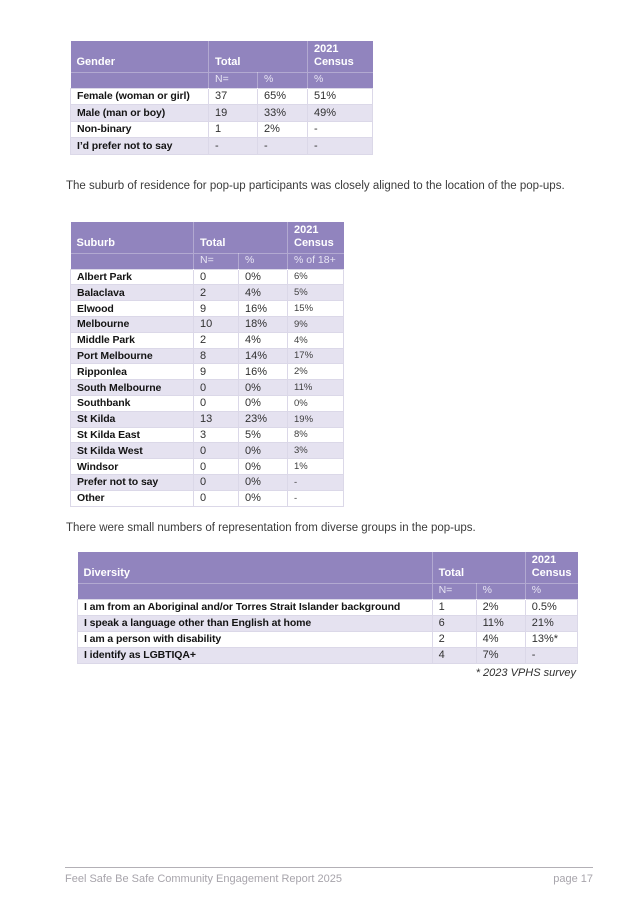  Describe the element at coordinates (216, 261) in the screenshot. I see `suburb-subheader-n: N=` at that location.